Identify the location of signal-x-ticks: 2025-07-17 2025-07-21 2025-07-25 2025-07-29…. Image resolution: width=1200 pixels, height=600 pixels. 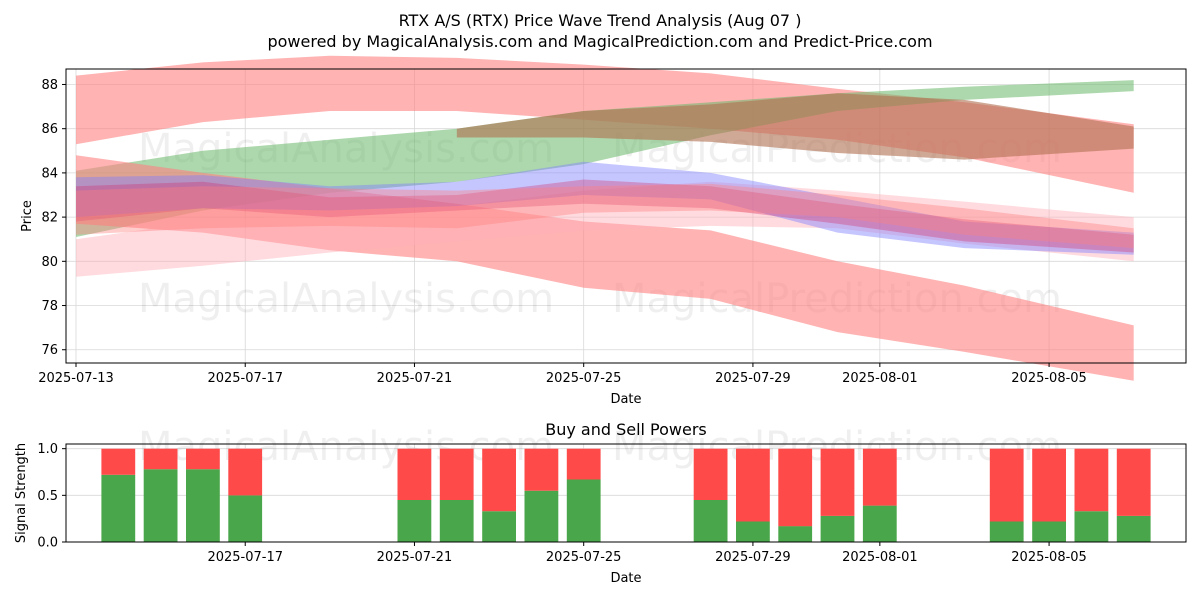
(647, 553).